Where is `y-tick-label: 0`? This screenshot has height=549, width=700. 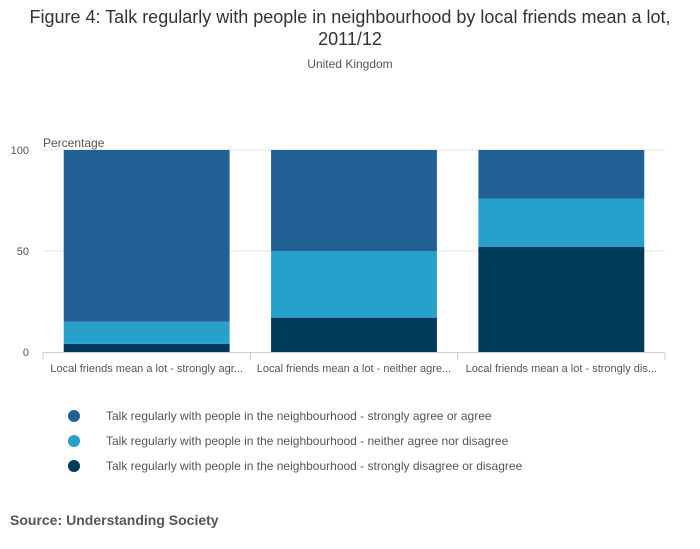
y-tick-label: 0 is located at coordinates (26, 353).